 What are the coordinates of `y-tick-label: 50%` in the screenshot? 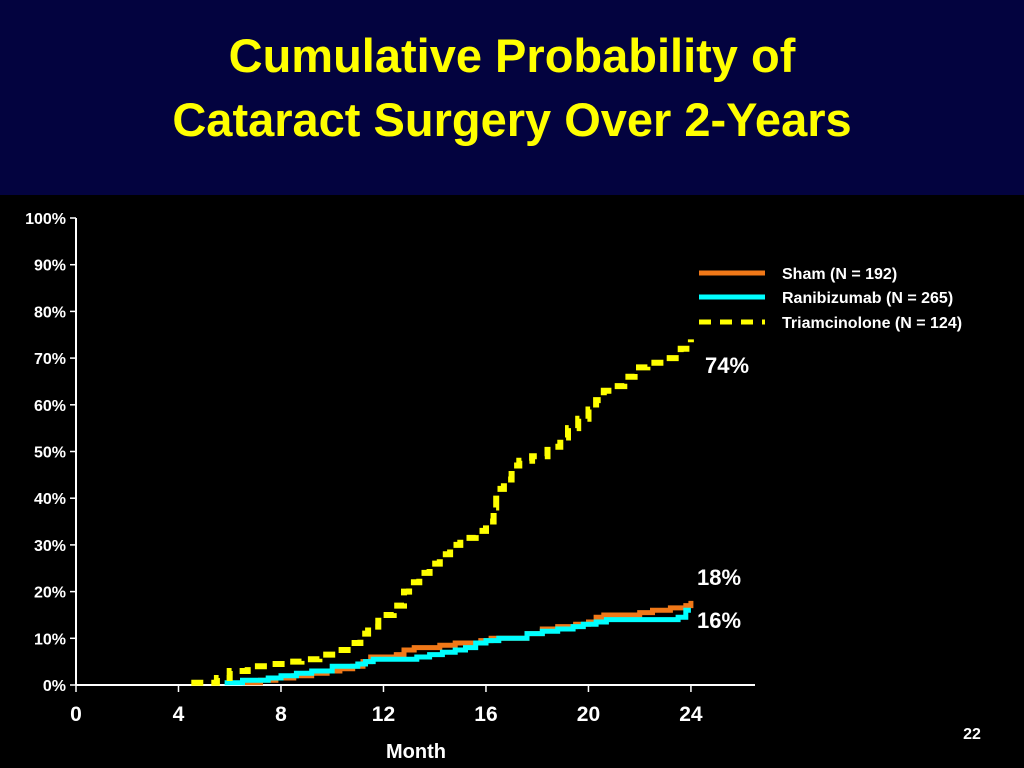 It's located at (50, 453).